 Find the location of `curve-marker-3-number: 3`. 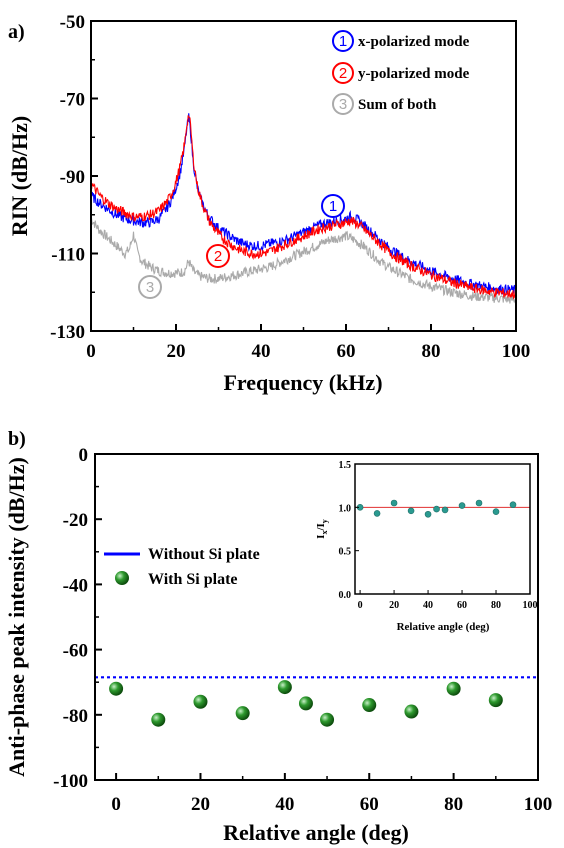

curve-marker-3-number: 3 is located at coordinates (150, 287).